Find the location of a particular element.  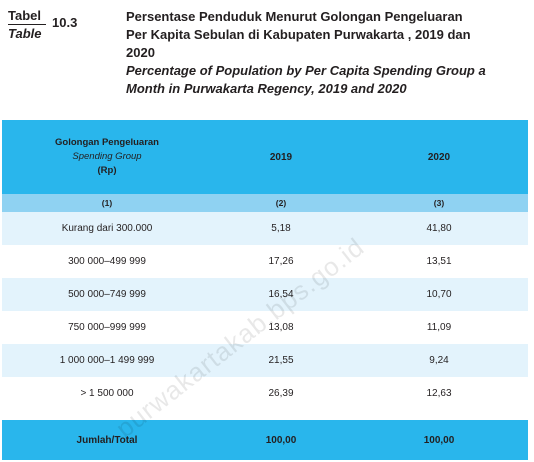

table-row: 300 000–499 999 17,26 13,51 is located at coordinates (265, 261).